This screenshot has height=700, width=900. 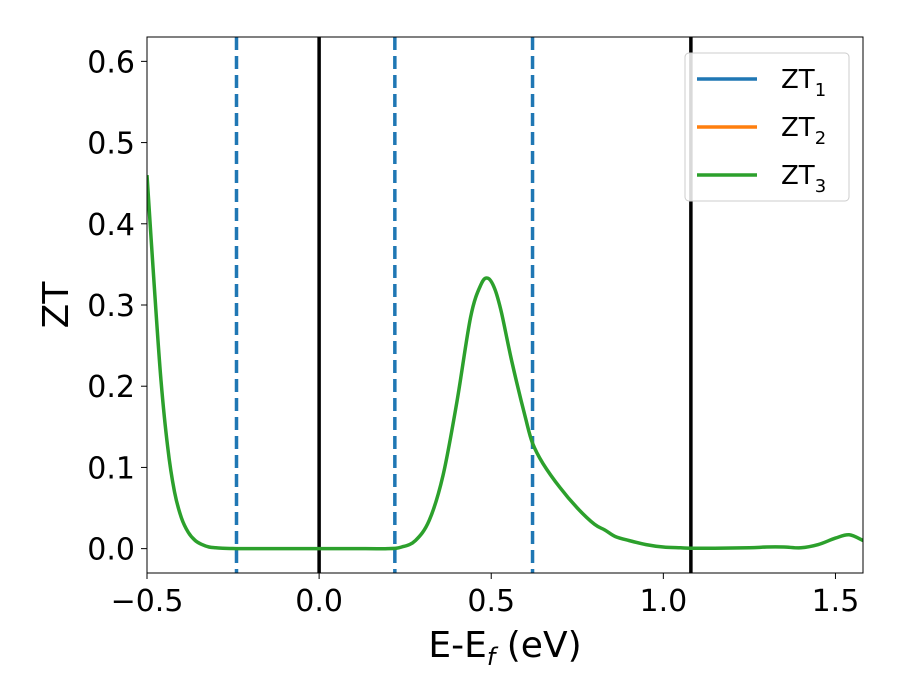 I want to click on x-tick-label: 1.5, so click(x=836, y=601).